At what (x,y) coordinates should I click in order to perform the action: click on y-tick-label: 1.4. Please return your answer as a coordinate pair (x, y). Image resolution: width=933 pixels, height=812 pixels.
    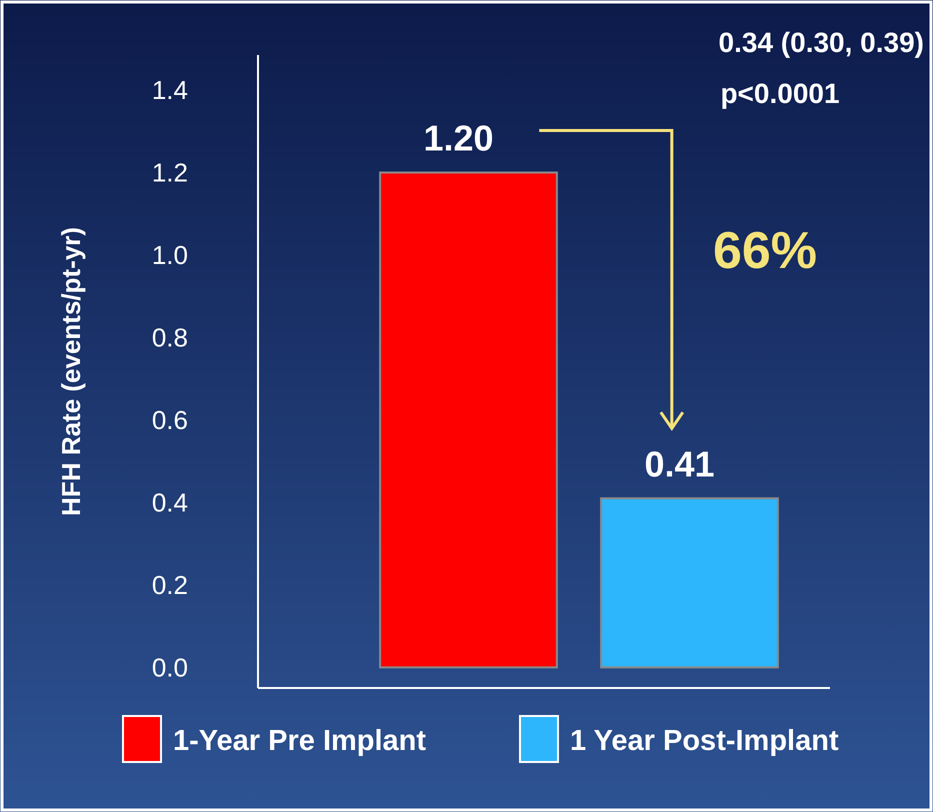
    Looking at the image, I should click on (170, 90).